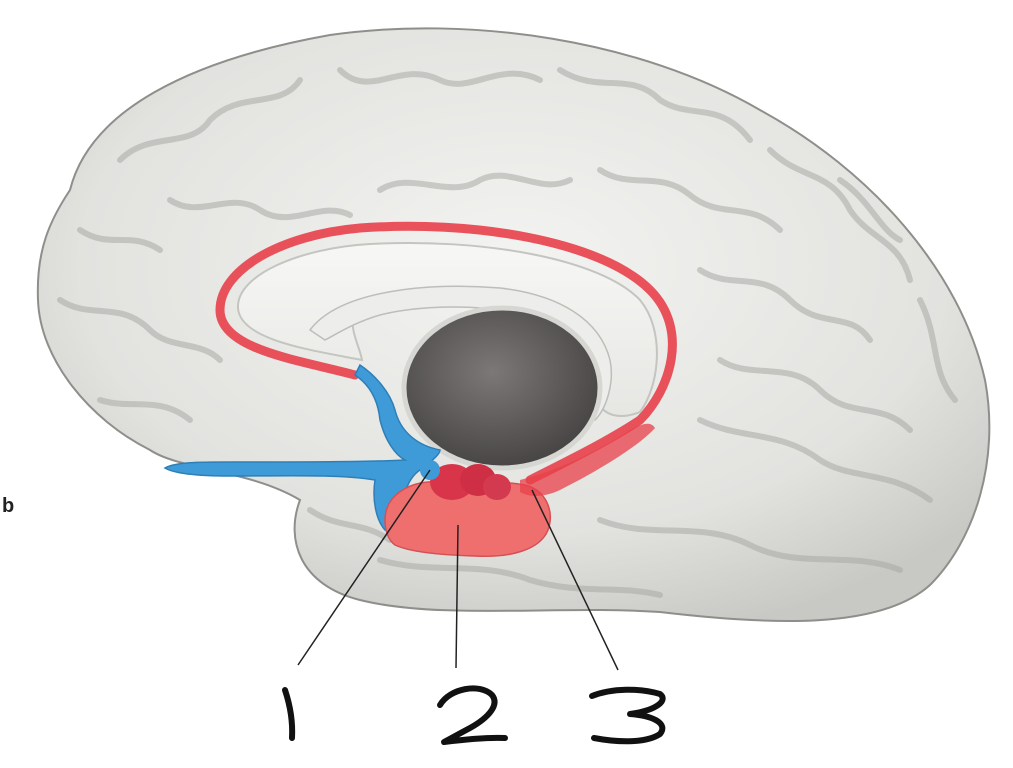  What do you see at coordinates (302, 447) in the screenshot?
I see `septal-area` at bounding box center [302, 447].